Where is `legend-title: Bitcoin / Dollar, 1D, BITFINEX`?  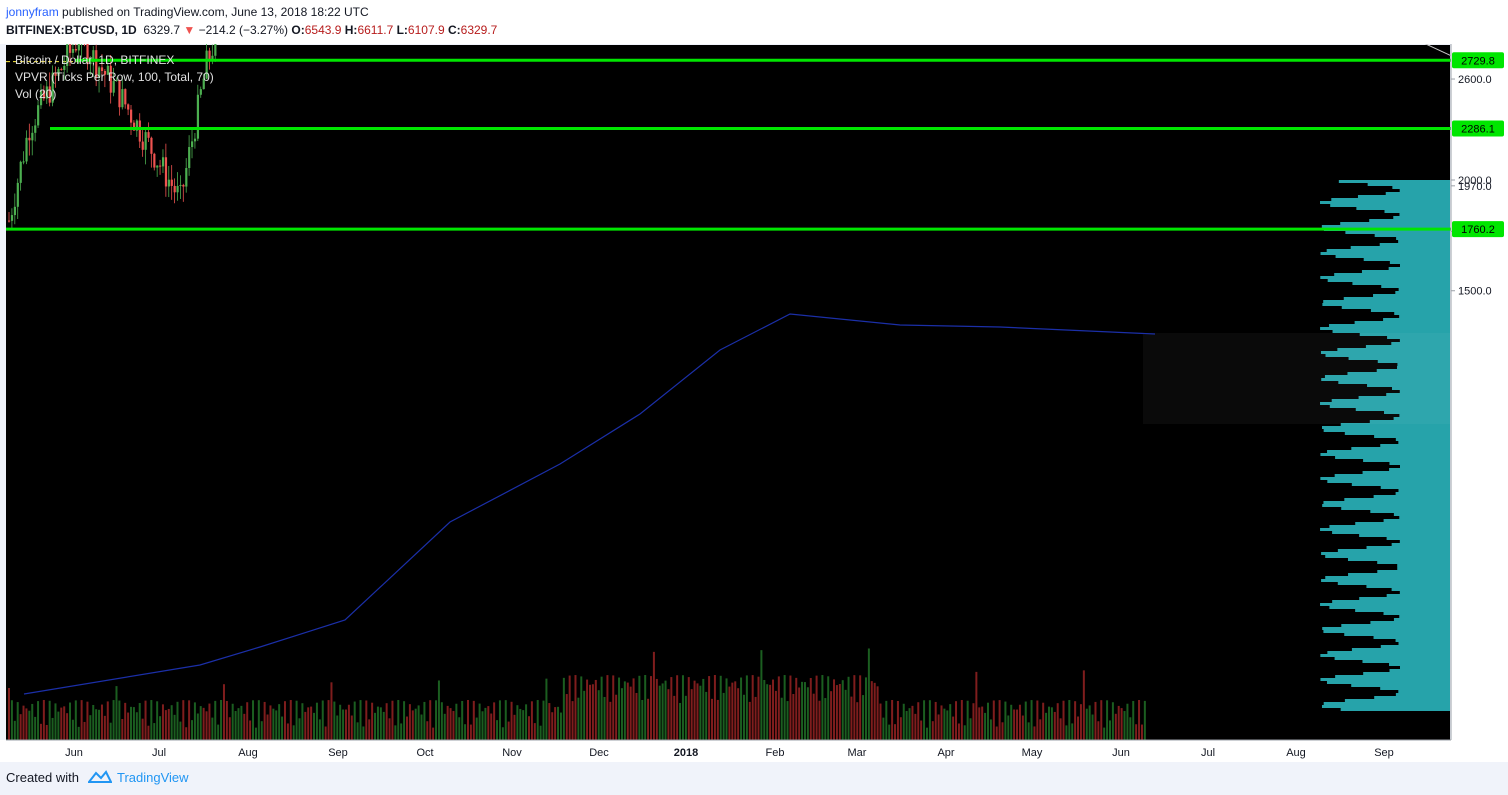 legend-title: Bitcoin / Dollar, 1D, BITFINEX is located at coordinates (94, 60).